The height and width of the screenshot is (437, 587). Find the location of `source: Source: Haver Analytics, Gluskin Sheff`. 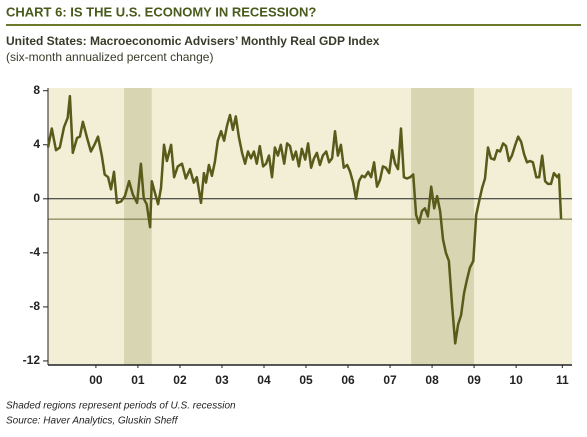

source: Source: Haver Analytics, Gluskin Sheff is located at coordinates (92, 421).